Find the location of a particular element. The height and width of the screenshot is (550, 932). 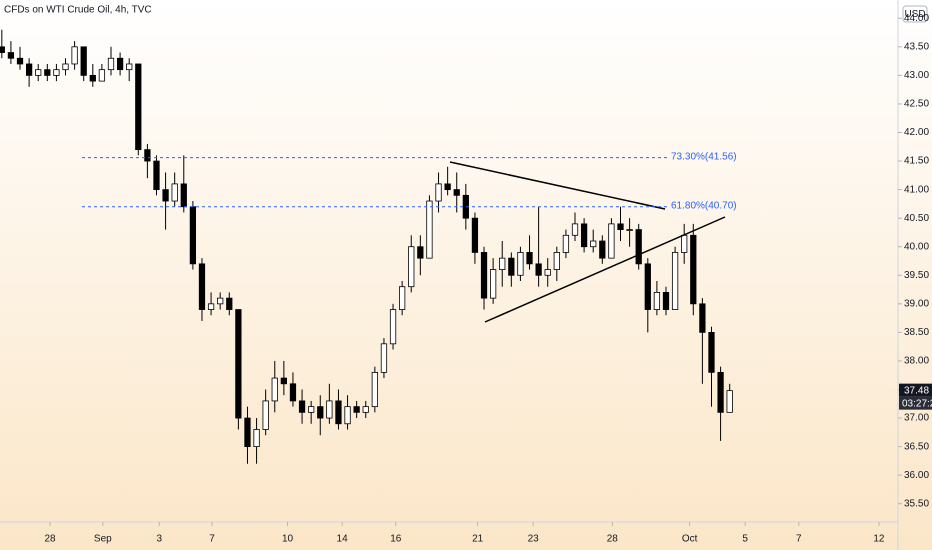

countdown-box is located at coordinates (915, 403).